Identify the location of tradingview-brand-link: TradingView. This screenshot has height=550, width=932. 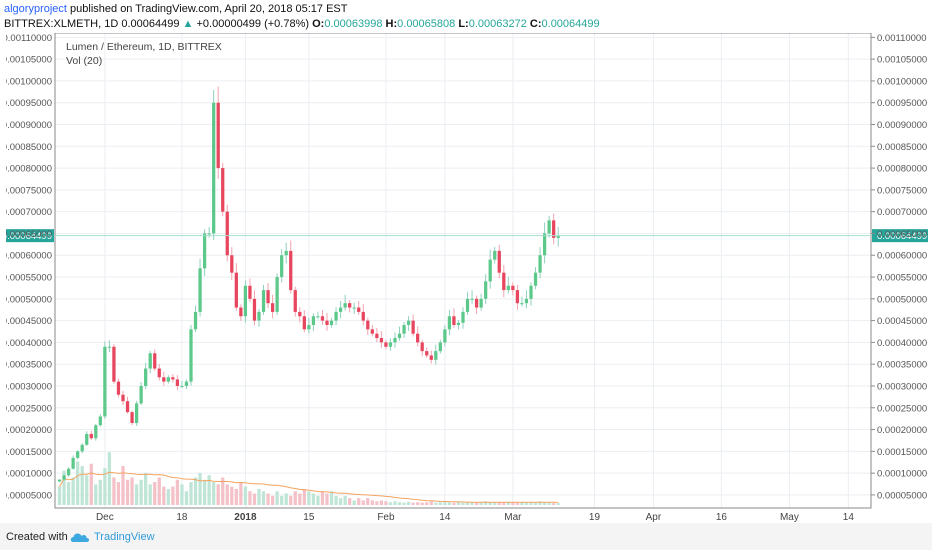
(124, 537).